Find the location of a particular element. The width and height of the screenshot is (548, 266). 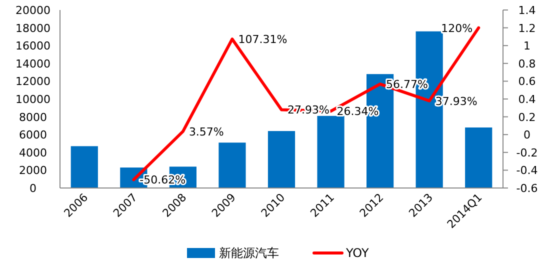

legend-label: YOY is located at coordinates (357, 253).